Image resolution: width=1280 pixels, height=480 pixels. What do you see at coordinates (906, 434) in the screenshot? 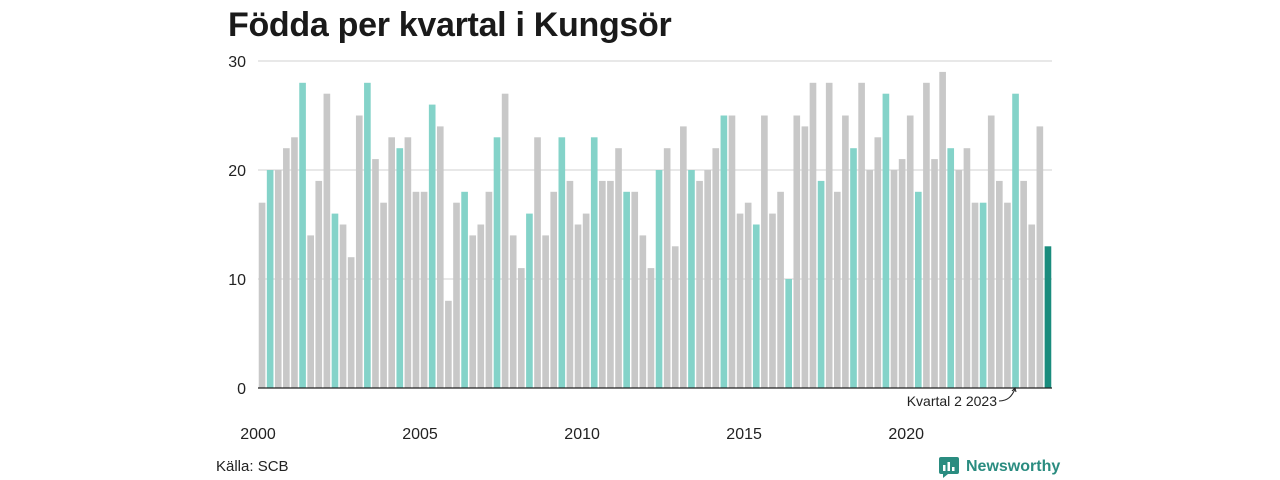
I see `x-tick-label: 2020` at bounding box center [906, 434].